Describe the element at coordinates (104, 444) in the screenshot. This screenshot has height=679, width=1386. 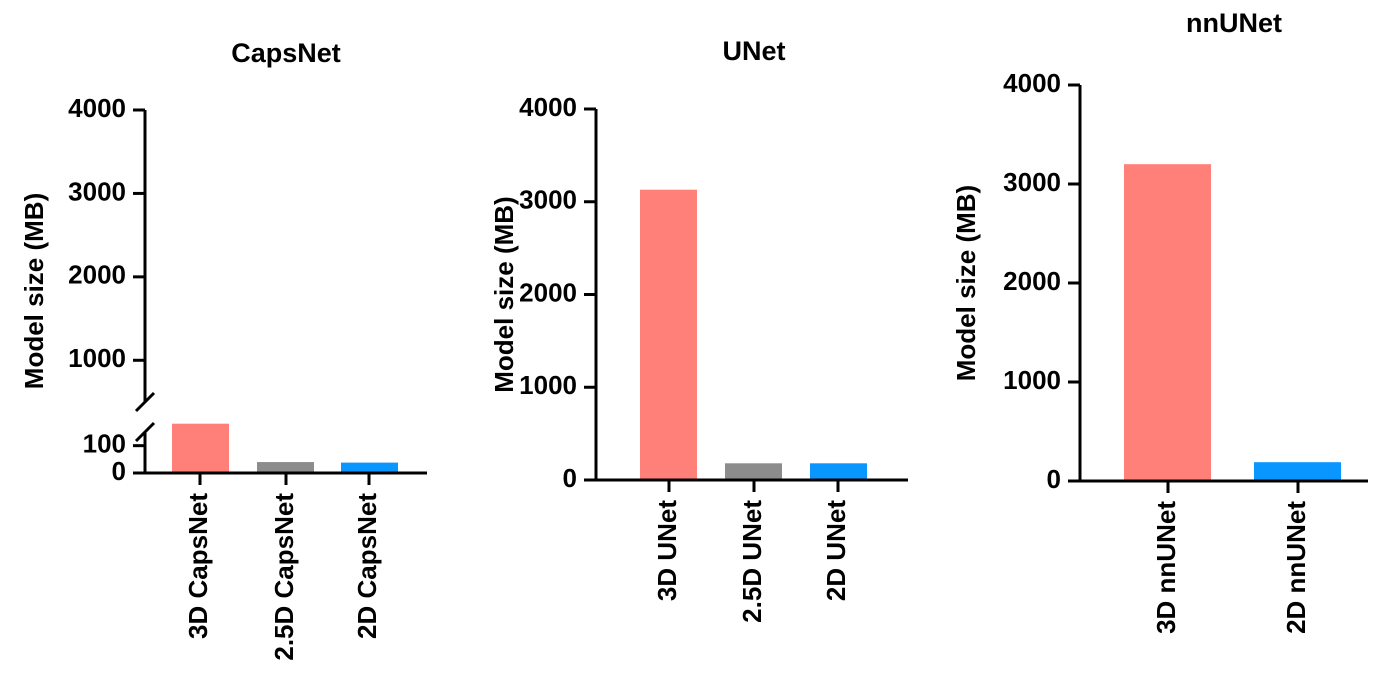
I see `y-tick-label: 100` at that location.